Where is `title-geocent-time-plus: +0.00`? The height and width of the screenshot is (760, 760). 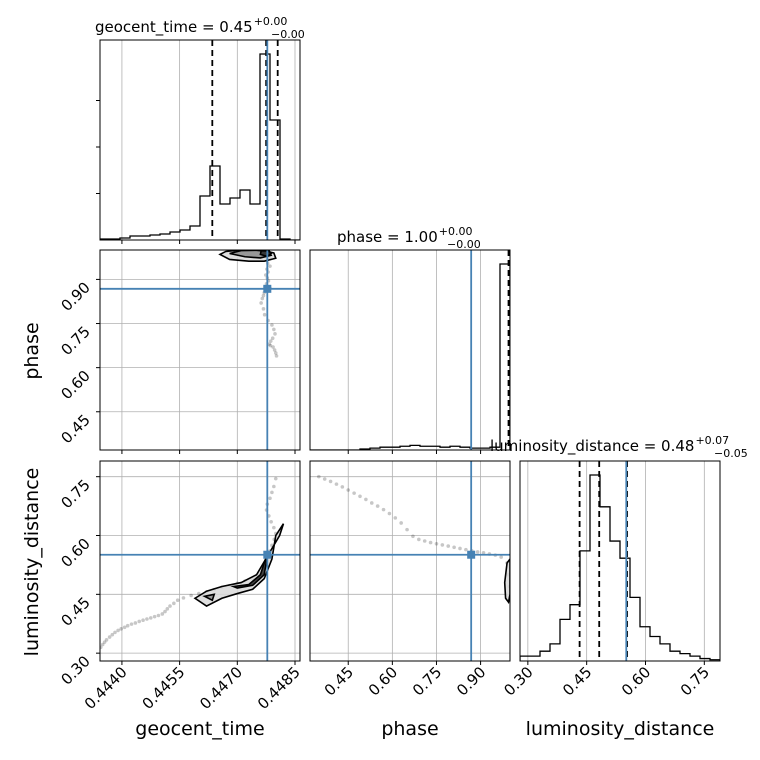
title-geocent-time-plus: +0.00 is located at coordinates (271, 21).